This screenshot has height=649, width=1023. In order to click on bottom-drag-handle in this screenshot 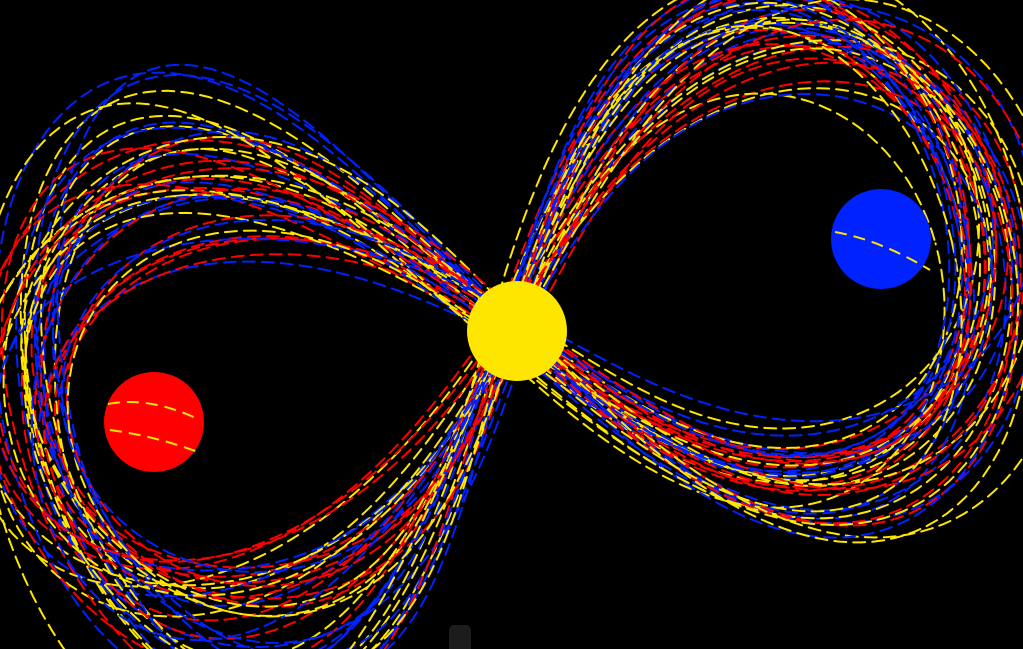, I will do `click(460, 637)`.